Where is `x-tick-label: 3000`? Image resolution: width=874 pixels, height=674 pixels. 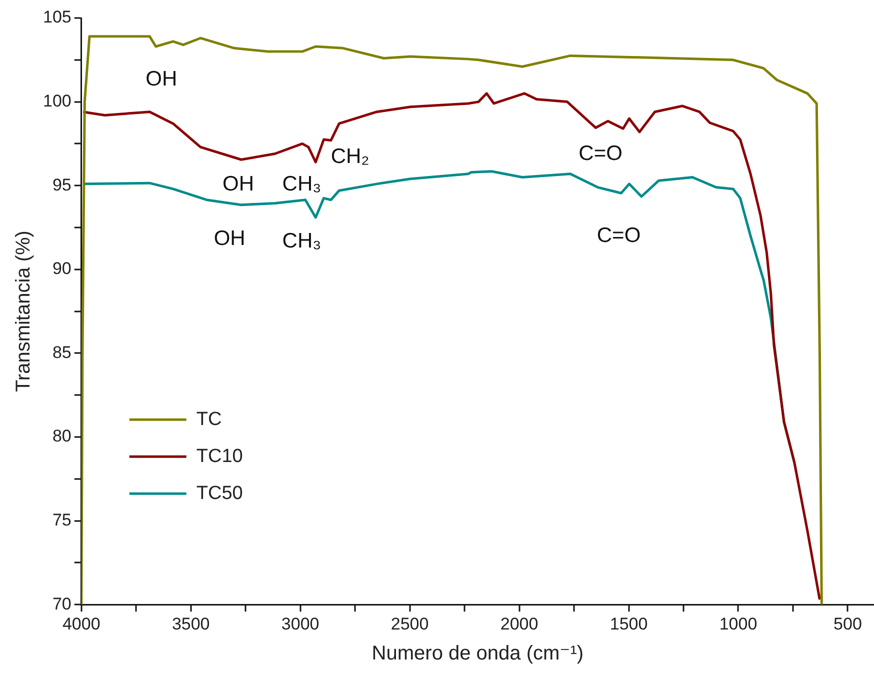
x-tick-label: 3000 is located at coordinates (300, 624).